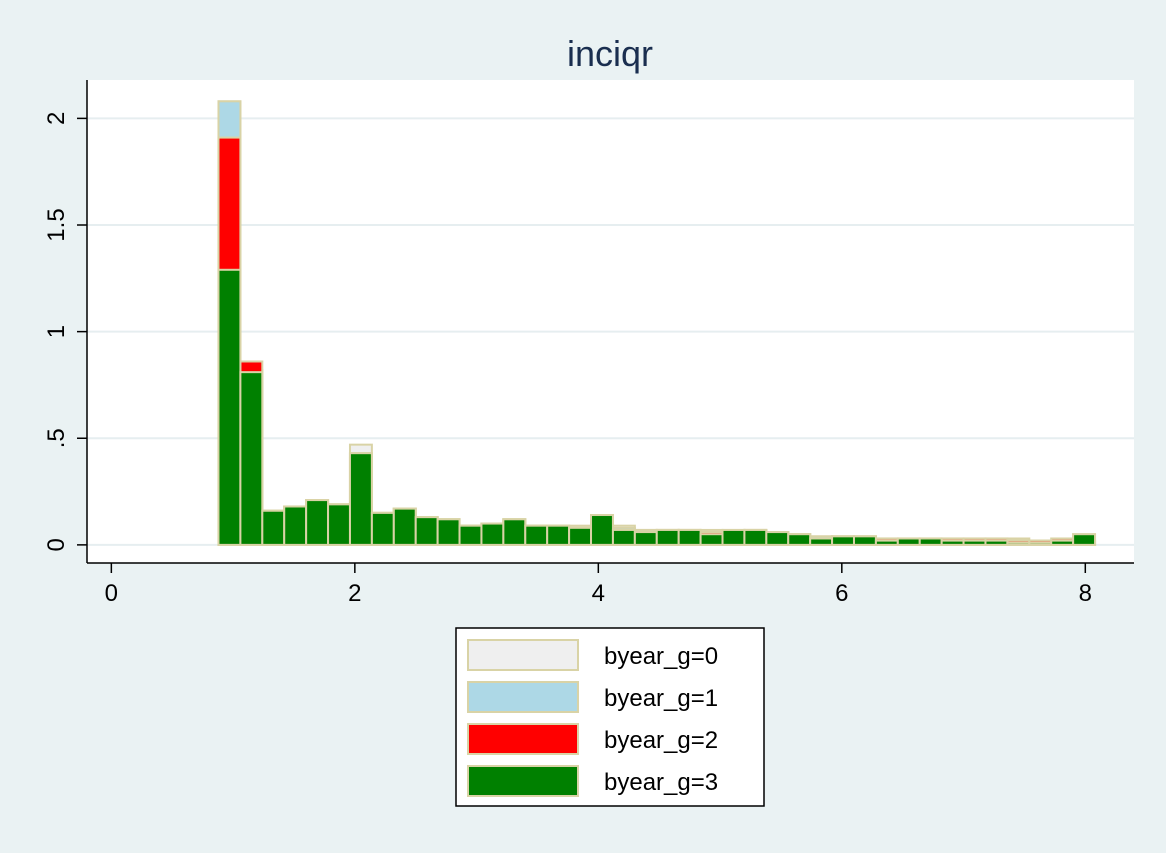 The height and width of the screenshot is (853, 1166). Describe the element at coordinates (1085, 593) in the screenshot. I see `x-tick-label: 8` at that location.